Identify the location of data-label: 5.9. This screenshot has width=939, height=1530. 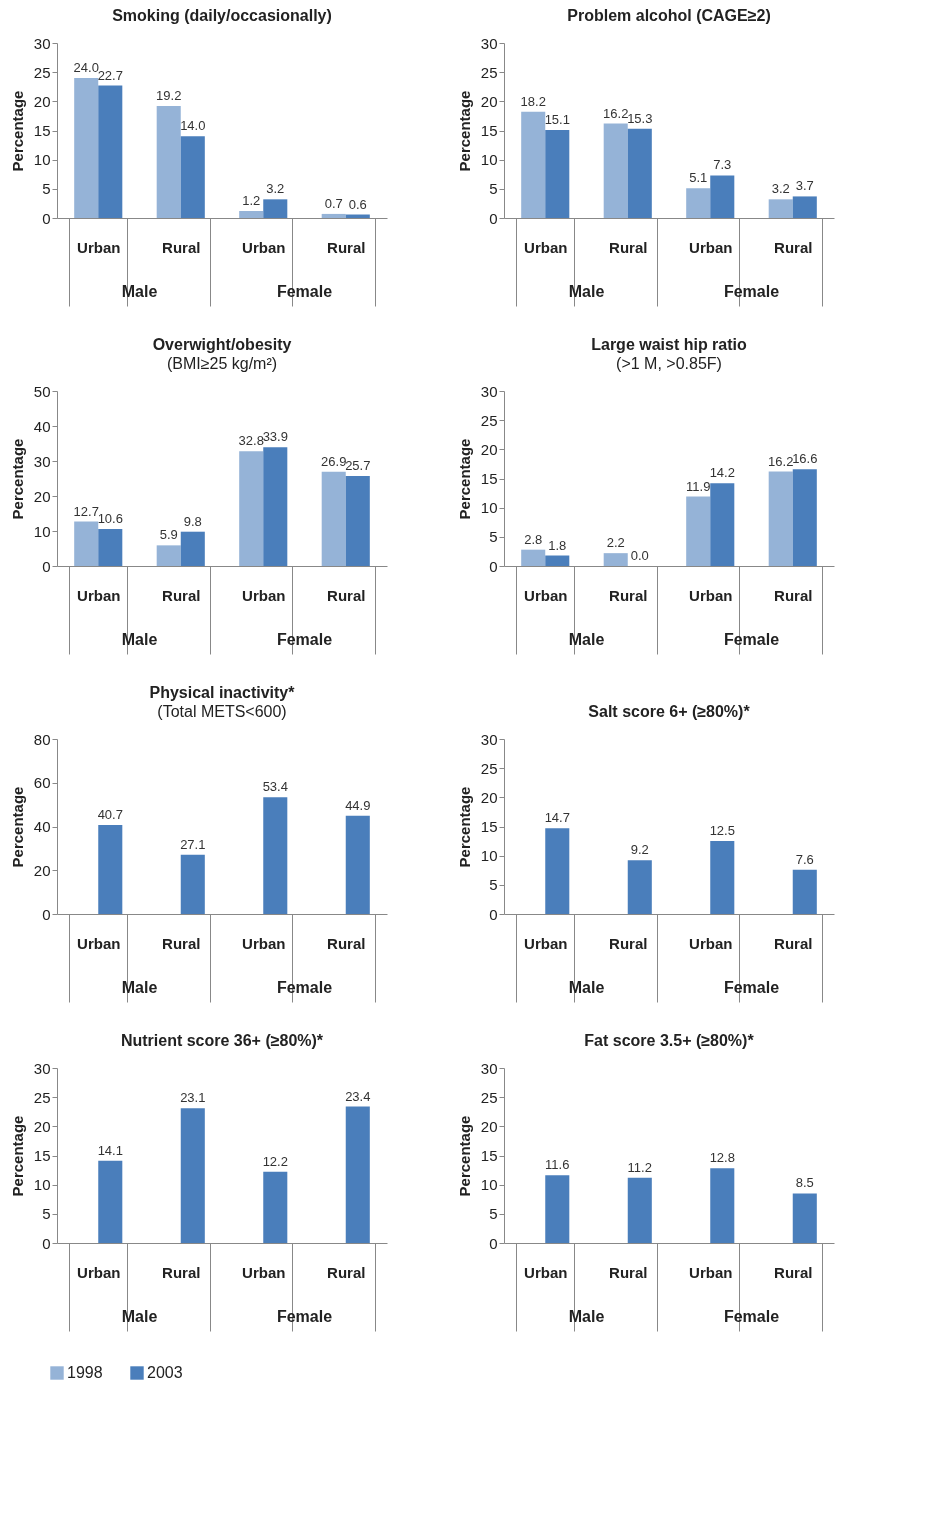
(168, 535).